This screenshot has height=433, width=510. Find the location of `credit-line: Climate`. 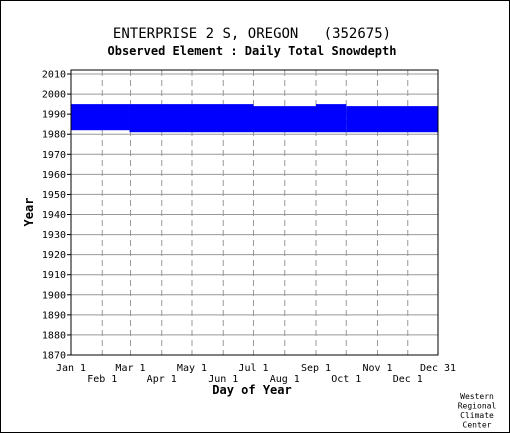

credit-line: Climate is located at coordinates (477, 415).